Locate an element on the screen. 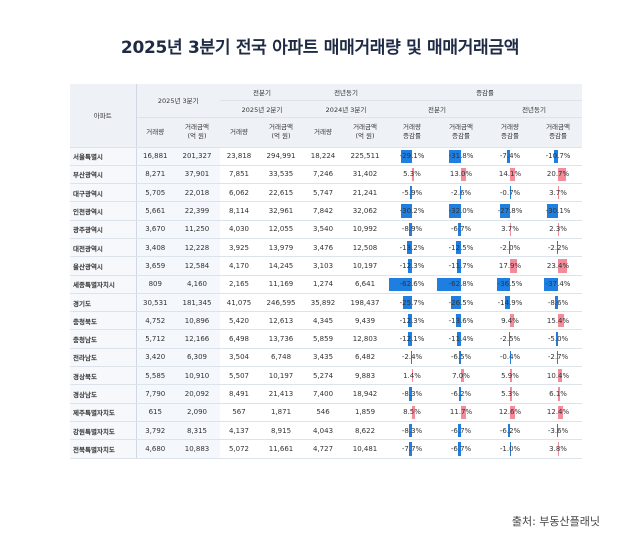 The height and width of the screenshot is (534, 640). change-rate-header: 증감률 is located at coordinates (485, 92).